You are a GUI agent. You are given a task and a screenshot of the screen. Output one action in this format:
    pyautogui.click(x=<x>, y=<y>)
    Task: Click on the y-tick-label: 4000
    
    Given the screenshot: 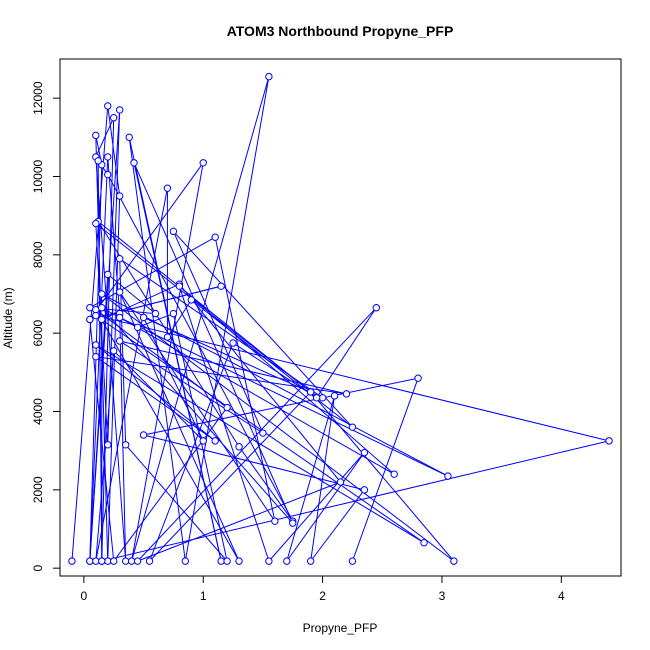 What is the action you would take?
    pyautogui.click(x=38, y=411)
    